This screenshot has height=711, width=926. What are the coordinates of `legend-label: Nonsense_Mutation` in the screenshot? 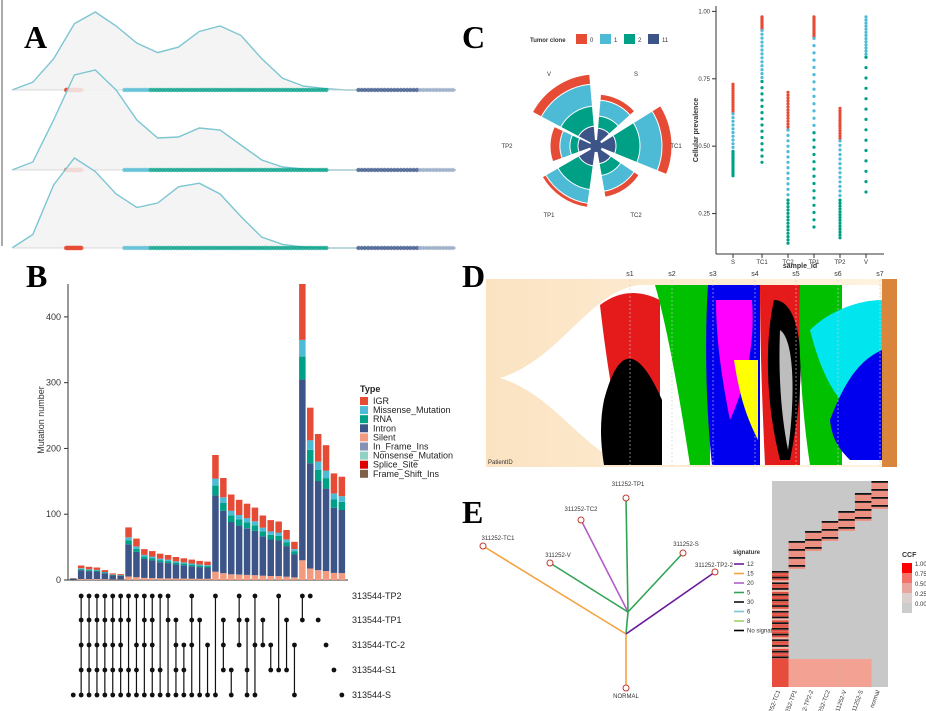 It's located at (413, 456).